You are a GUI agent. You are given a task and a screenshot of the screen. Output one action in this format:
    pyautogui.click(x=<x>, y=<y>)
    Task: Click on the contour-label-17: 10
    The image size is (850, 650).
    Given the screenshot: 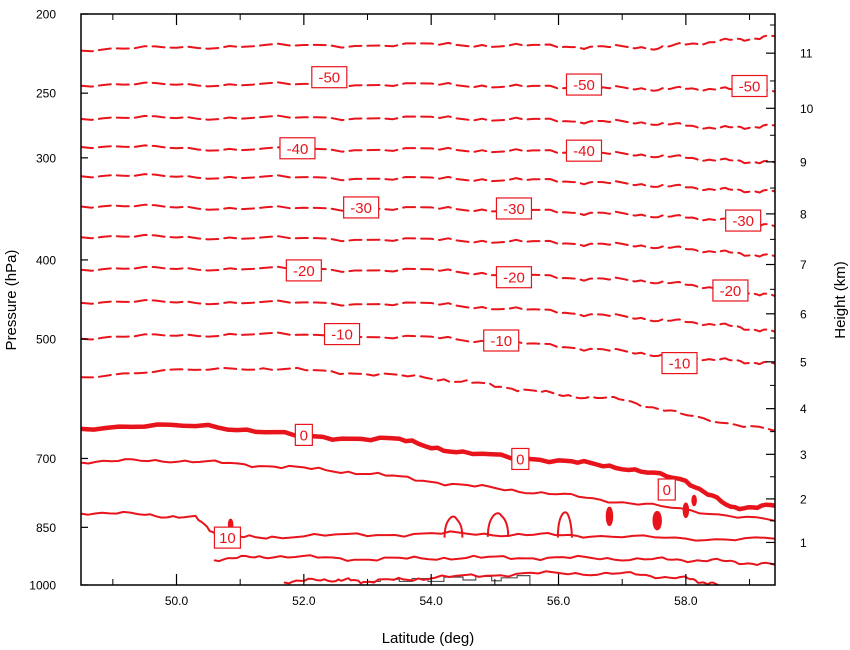 What is the action you would take?
    pyautogui.click(x=227, y=537)
    